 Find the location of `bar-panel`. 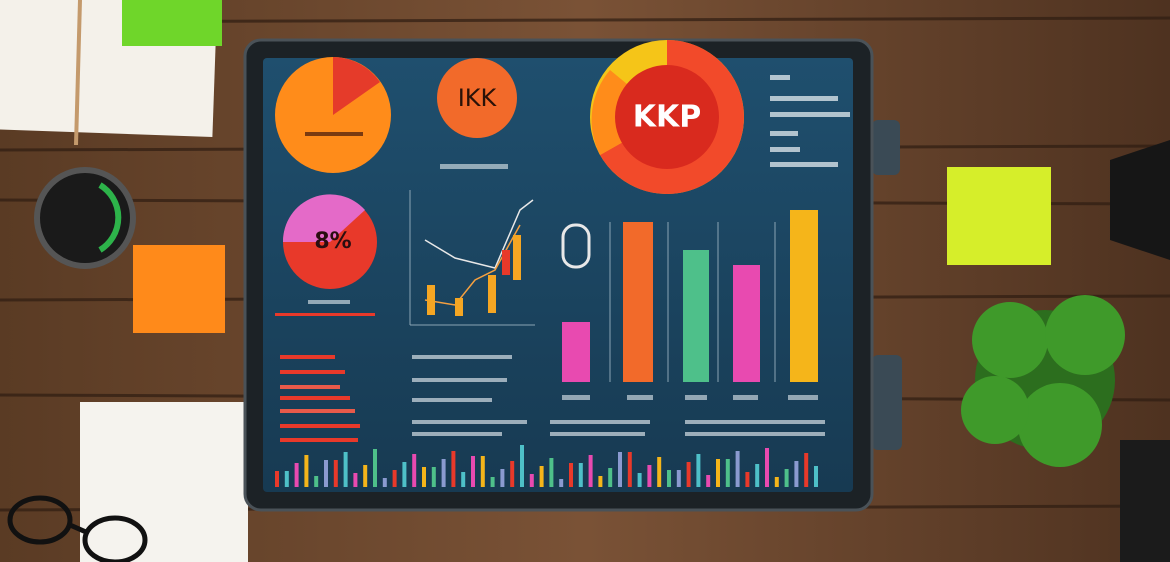

bar-panel is located at coordinates (689, 305).